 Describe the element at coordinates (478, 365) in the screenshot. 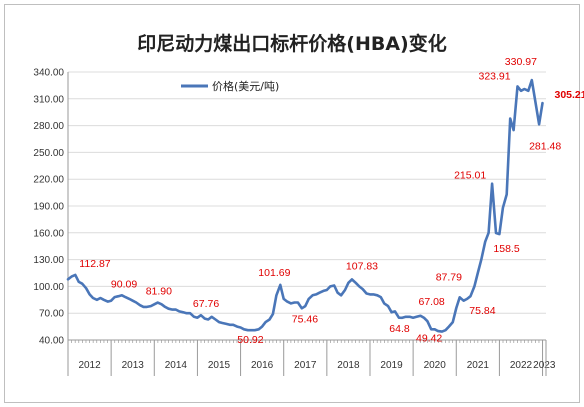

I see `x-tick-label: 2021` at that location.